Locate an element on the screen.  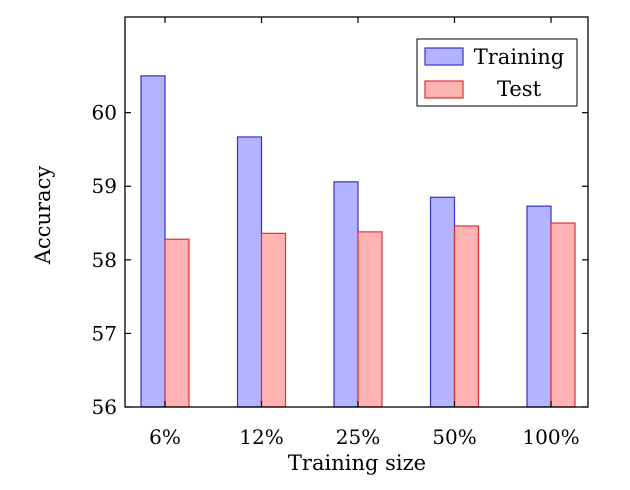
legend-swatch-test is located at coordinates (444, 89).